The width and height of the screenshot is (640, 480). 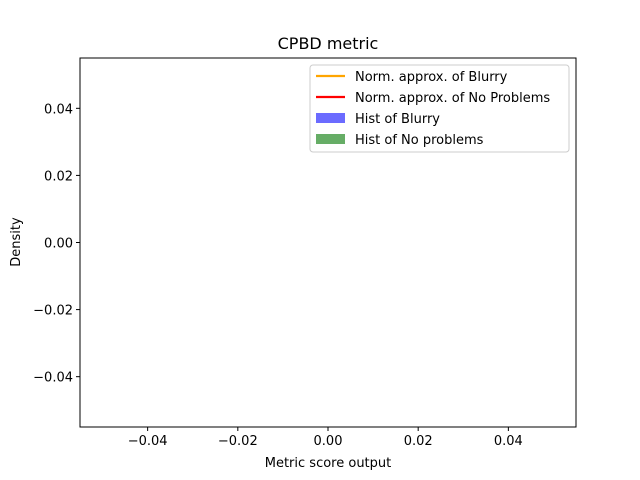 What do you see at coordinates (418, 441) in the screenshot?
I see `x-tick-label: 0.02` at bounding box center [418, 441].